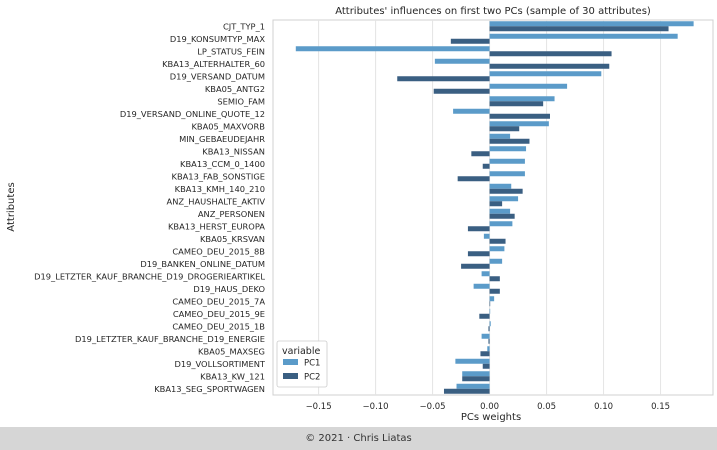 This screenshot has height=450, width=717. What do you see at coordinates (232, 239) in the screenshot?
I see `y-tick-label: KBA05_KRSVAN` at bounding box center [232, 239].